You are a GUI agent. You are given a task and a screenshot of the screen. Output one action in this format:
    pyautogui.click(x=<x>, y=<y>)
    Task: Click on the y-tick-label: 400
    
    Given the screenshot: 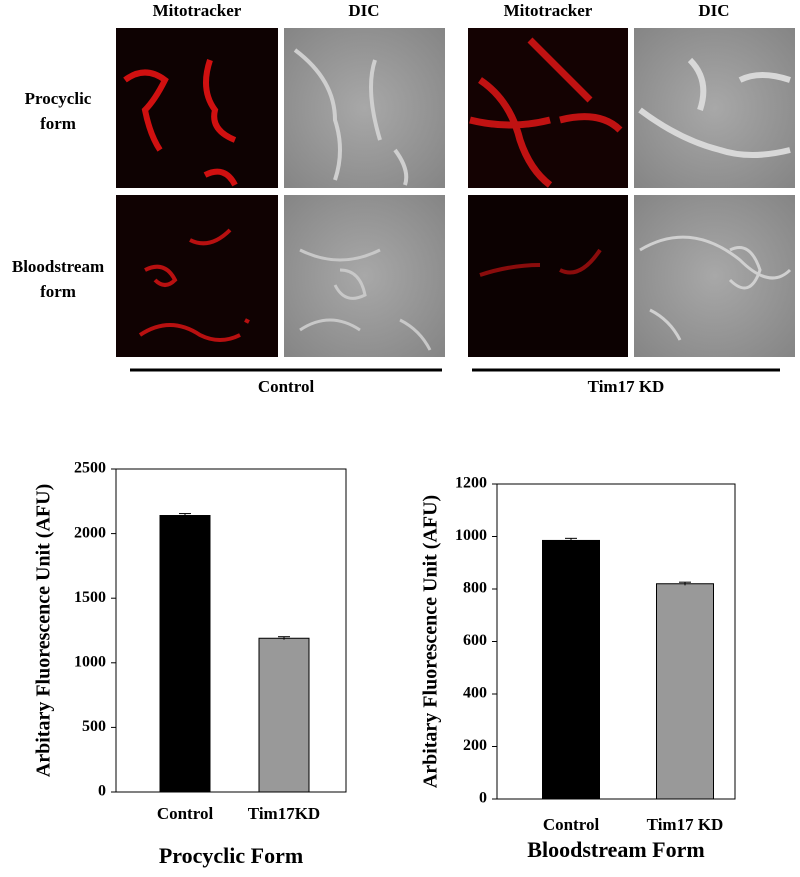 What is the action you would take?
    pyautogui.click(x=475, y=693)
    